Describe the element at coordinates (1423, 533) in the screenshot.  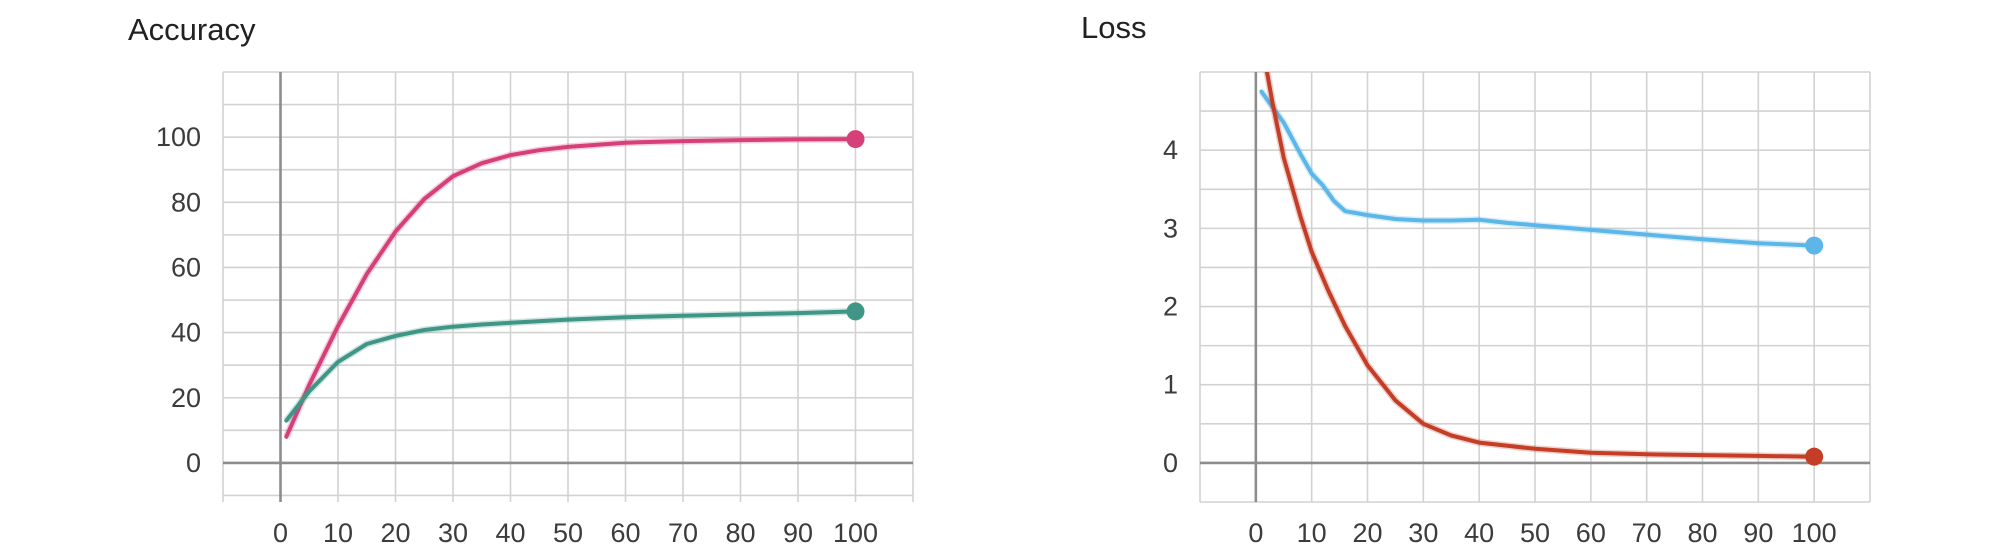
I see `loss-x-tick-label: 30` at that location.